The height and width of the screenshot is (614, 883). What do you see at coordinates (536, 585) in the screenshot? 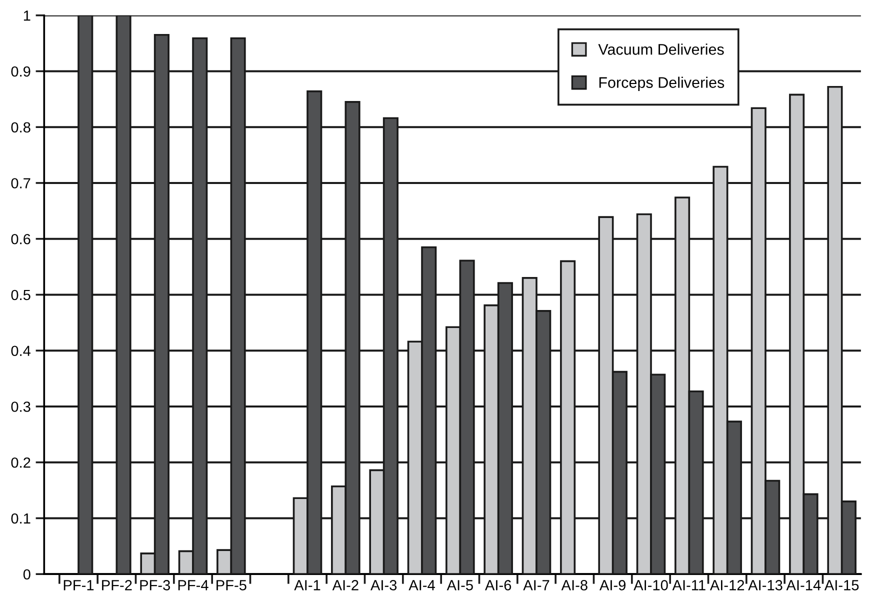
I see `x-tick-label: AI-7` at bounding box center [536, 585].